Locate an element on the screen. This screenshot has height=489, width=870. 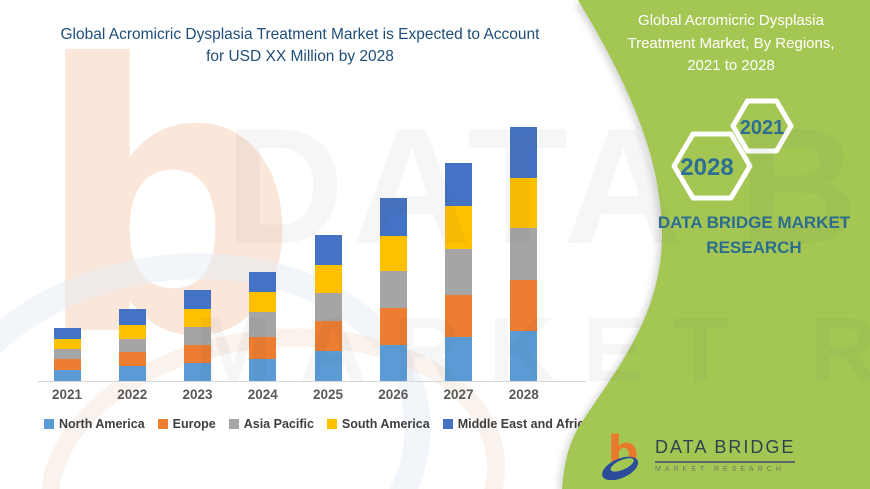
bar-segment-north-america-2023 is located at coordinates (197, 372).